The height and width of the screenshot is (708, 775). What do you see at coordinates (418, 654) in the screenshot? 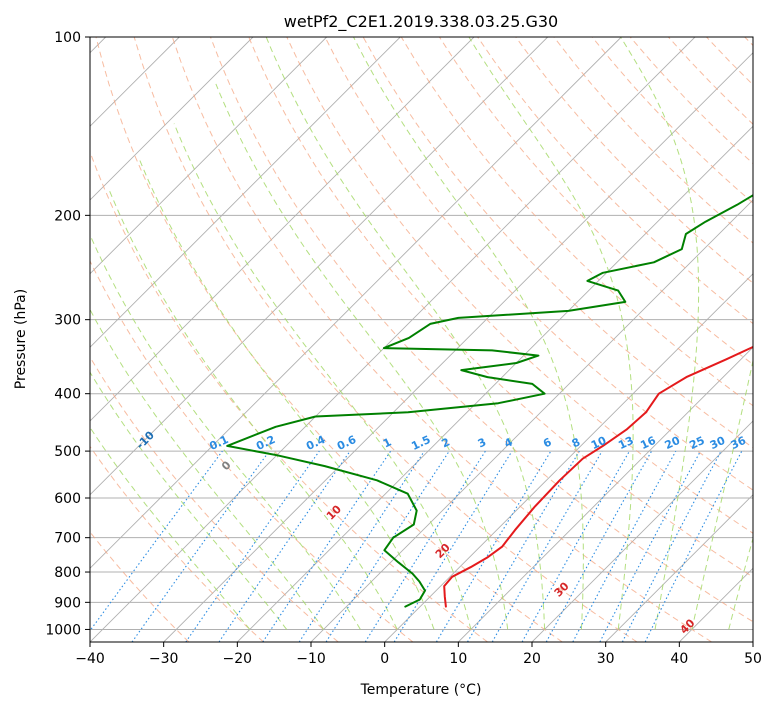
I see `x-axis-ticks: −40 −30 −20 −10 0 10 20 30 40 50` at bounding box center [418, 654].